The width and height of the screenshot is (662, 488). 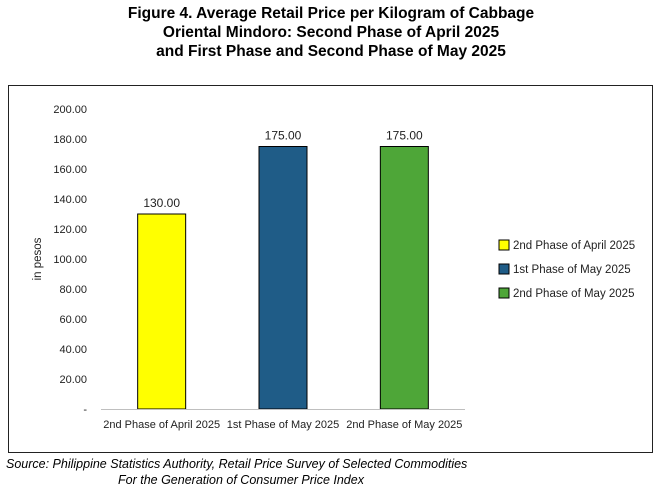 What do you see at coordinates (73, 350) in the screenshot?
I see `y-tick-label: 40.00` at bounding box center [73, 350].